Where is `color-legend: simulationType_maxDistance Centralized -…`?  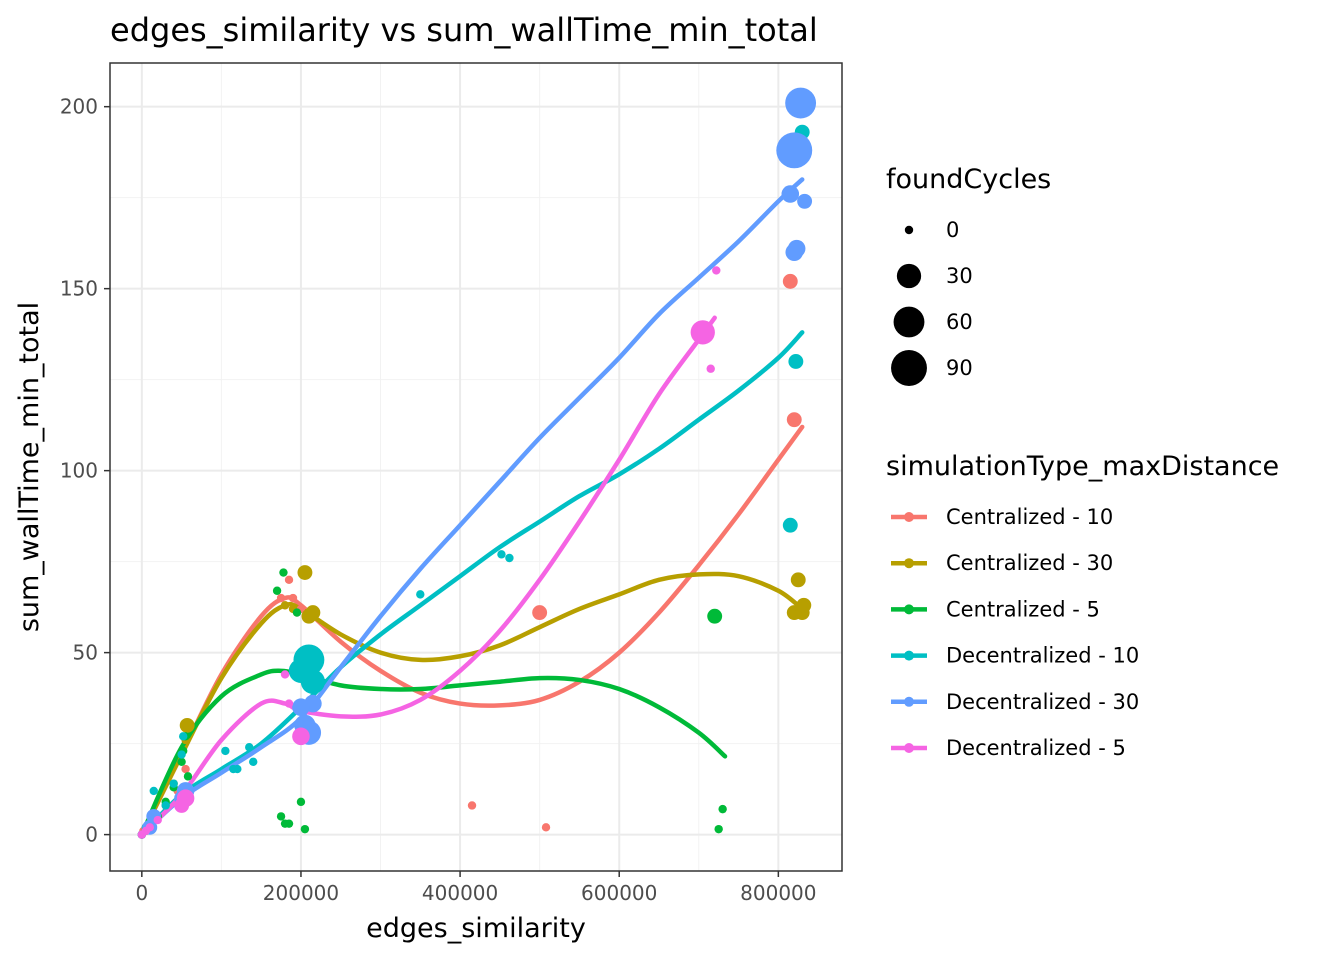
color-legend: simulationType_maxDistance Centralized -… is located at coordinates (1082, 605).